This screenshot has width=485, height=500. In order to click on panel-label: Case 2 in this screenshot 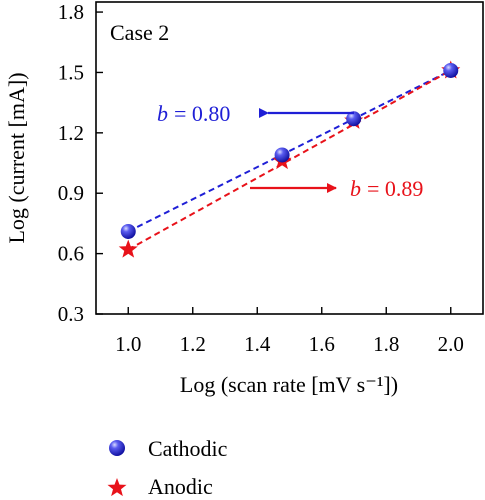, I will do `click(139, 32)`.